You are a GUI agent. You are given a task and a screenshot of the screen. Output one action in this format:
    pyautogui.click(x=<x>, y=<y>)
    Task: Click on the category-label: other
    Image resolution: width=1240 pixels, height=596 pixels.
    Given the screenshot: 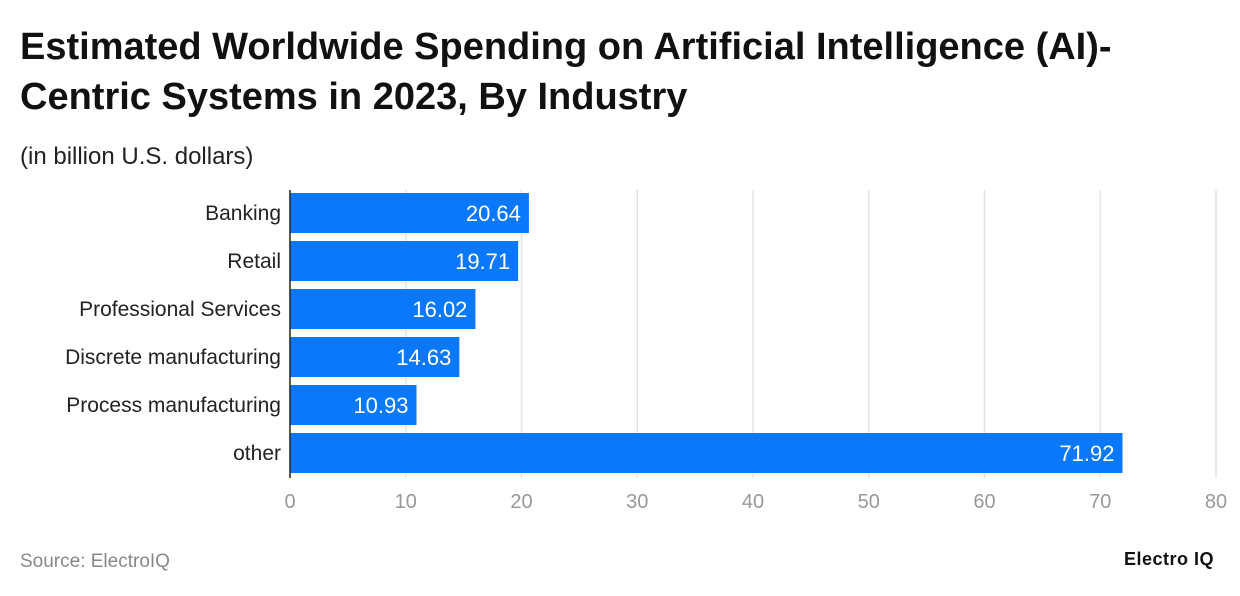 What is the action you would take?
    pyautogui.click(x=257, y=453)
    